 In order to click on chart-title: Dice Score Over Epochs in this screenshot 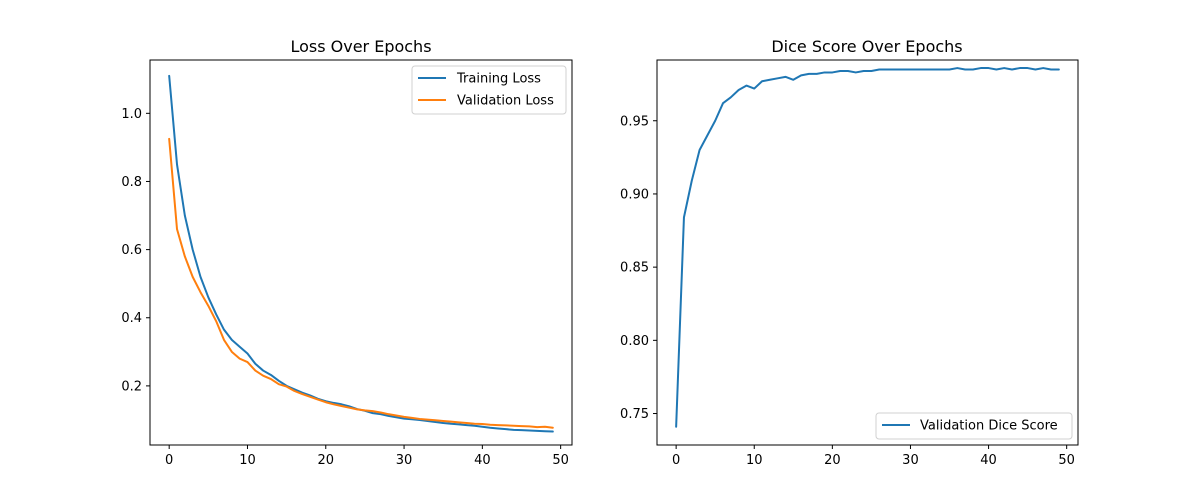, I will do `click(866, 46)`.